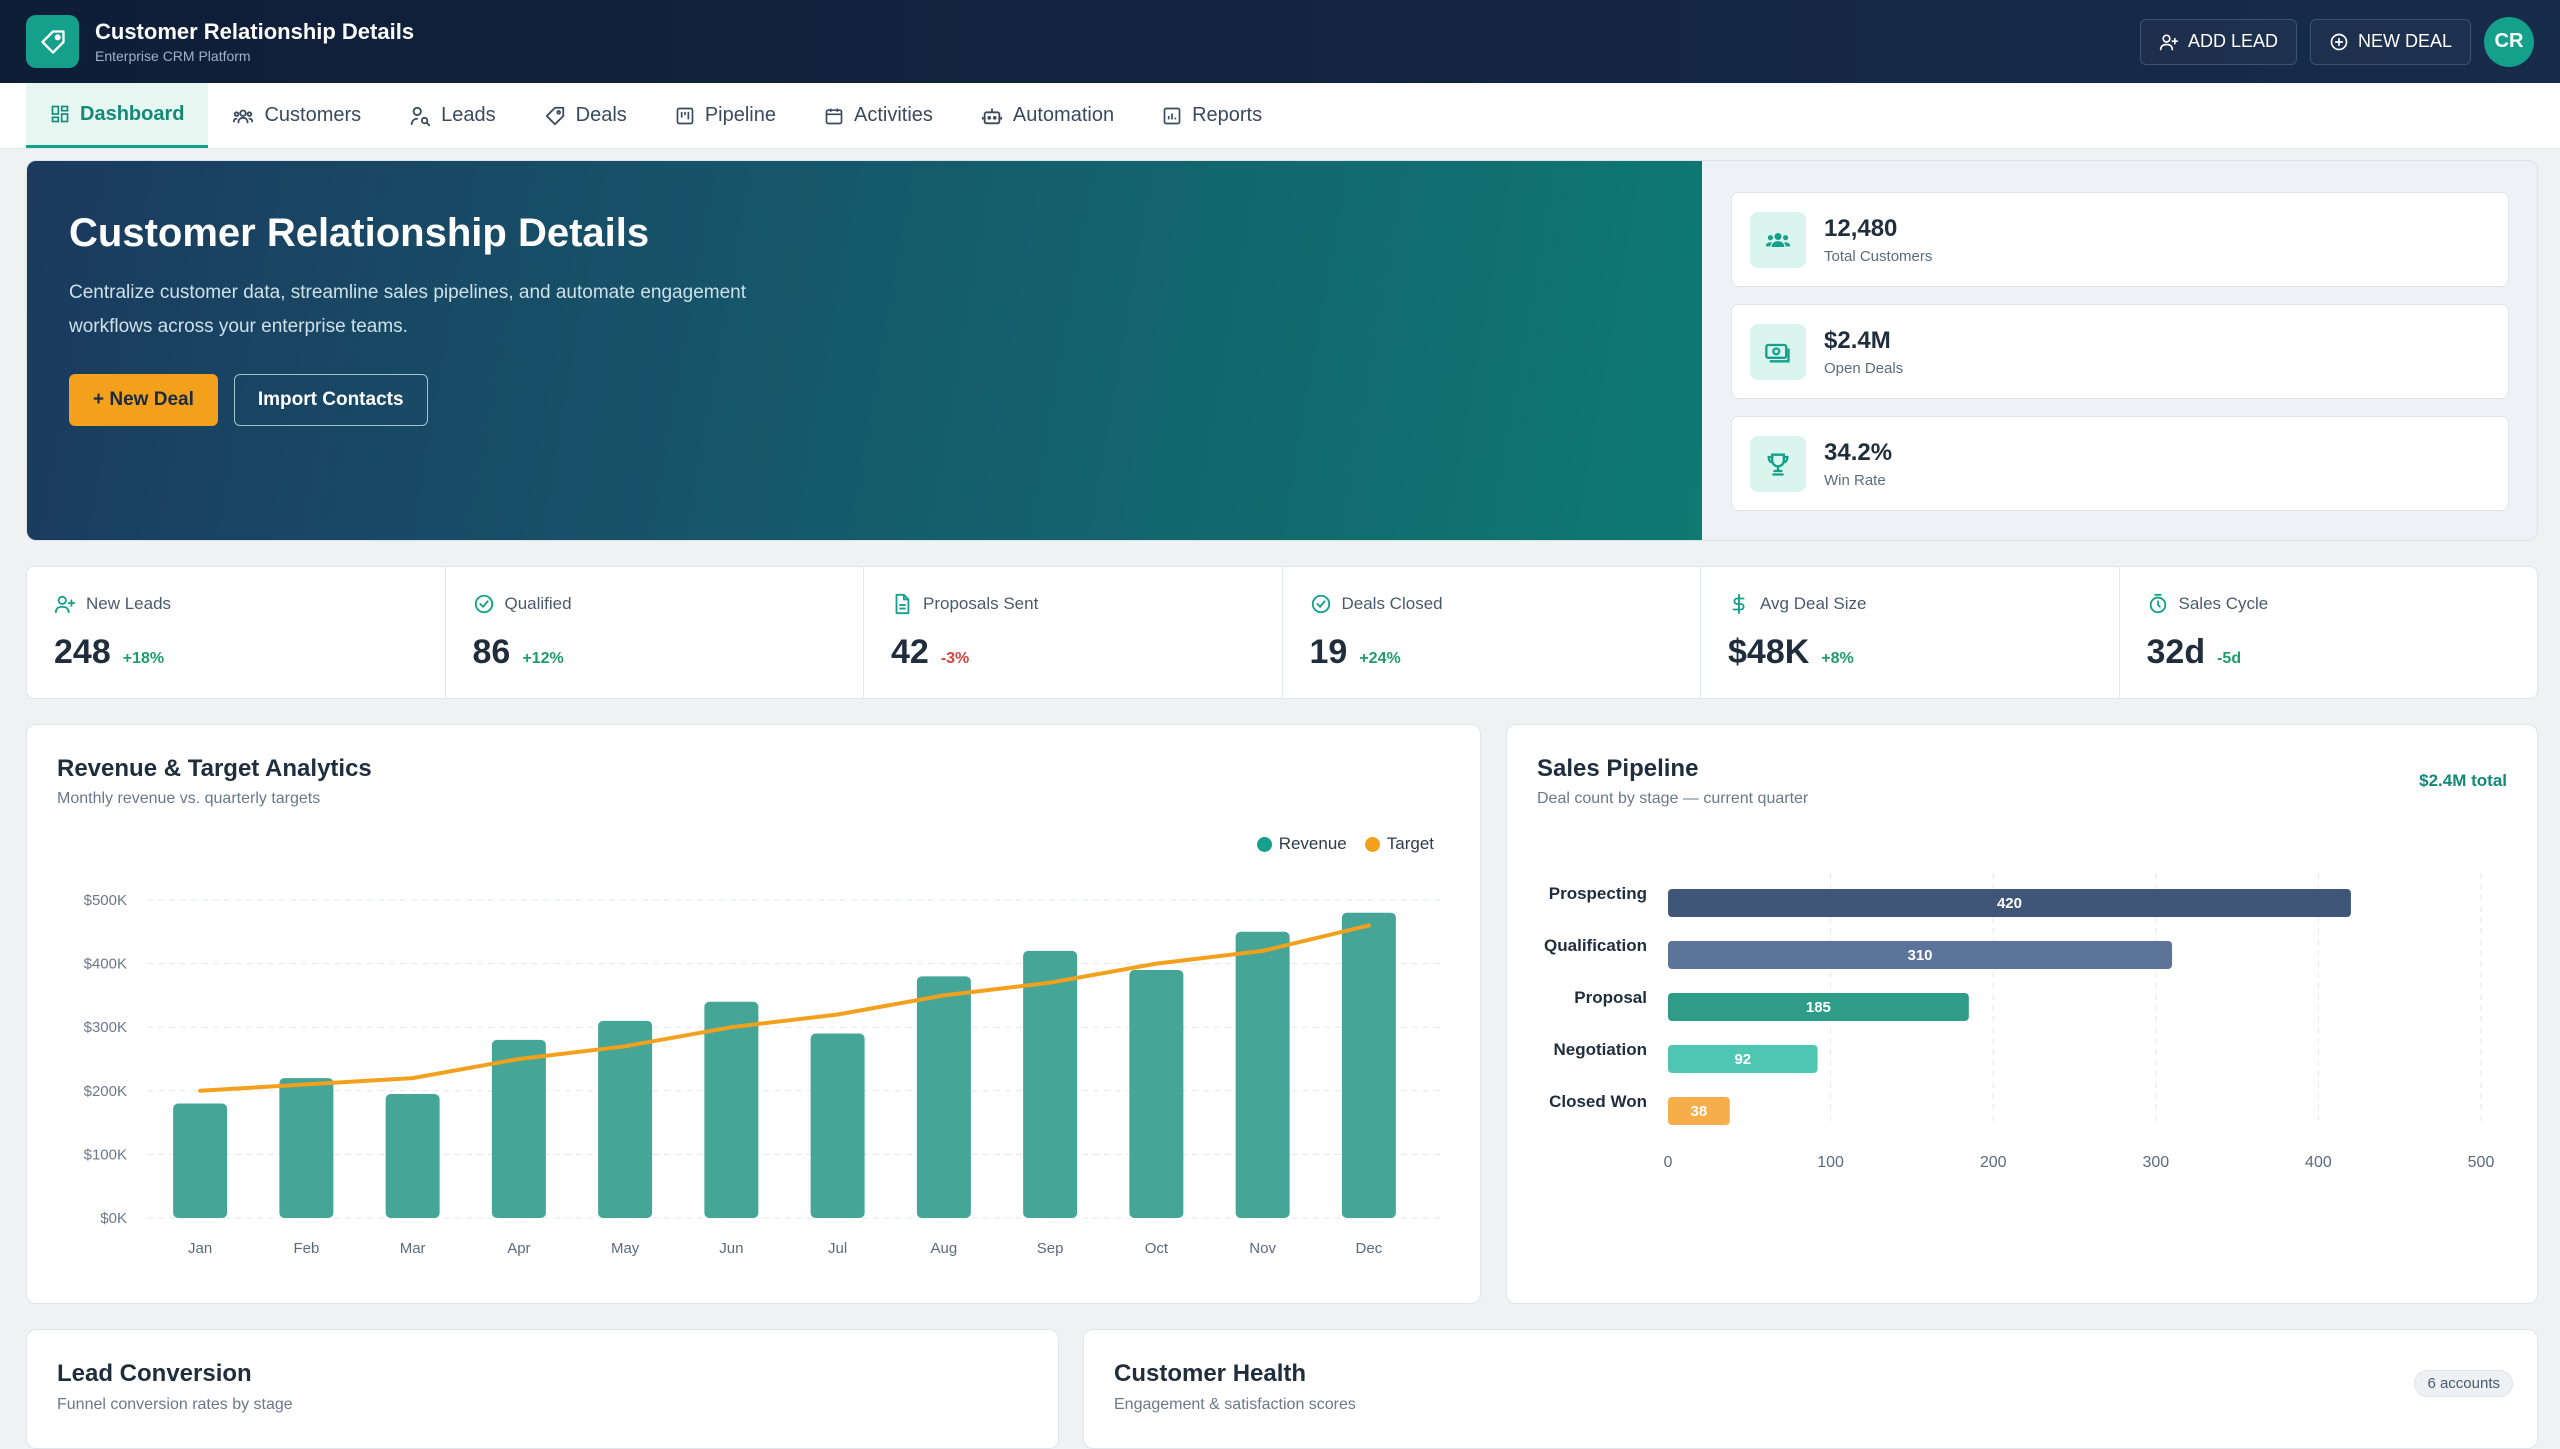 The width and height of the screenshot is (2560, 1449). Describe the element at coordinates (296, 115) in the screenshot. I see `nav-item-customers: Customers` at that location.